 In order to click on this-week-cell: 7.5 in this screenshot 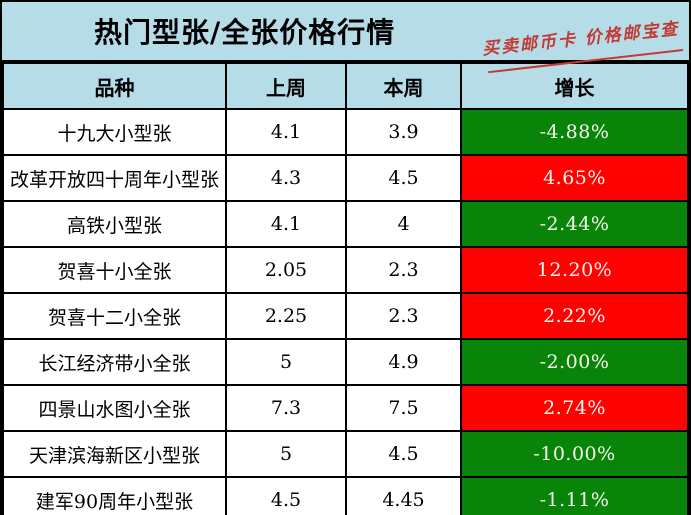, I will do `click(403, 408)`.